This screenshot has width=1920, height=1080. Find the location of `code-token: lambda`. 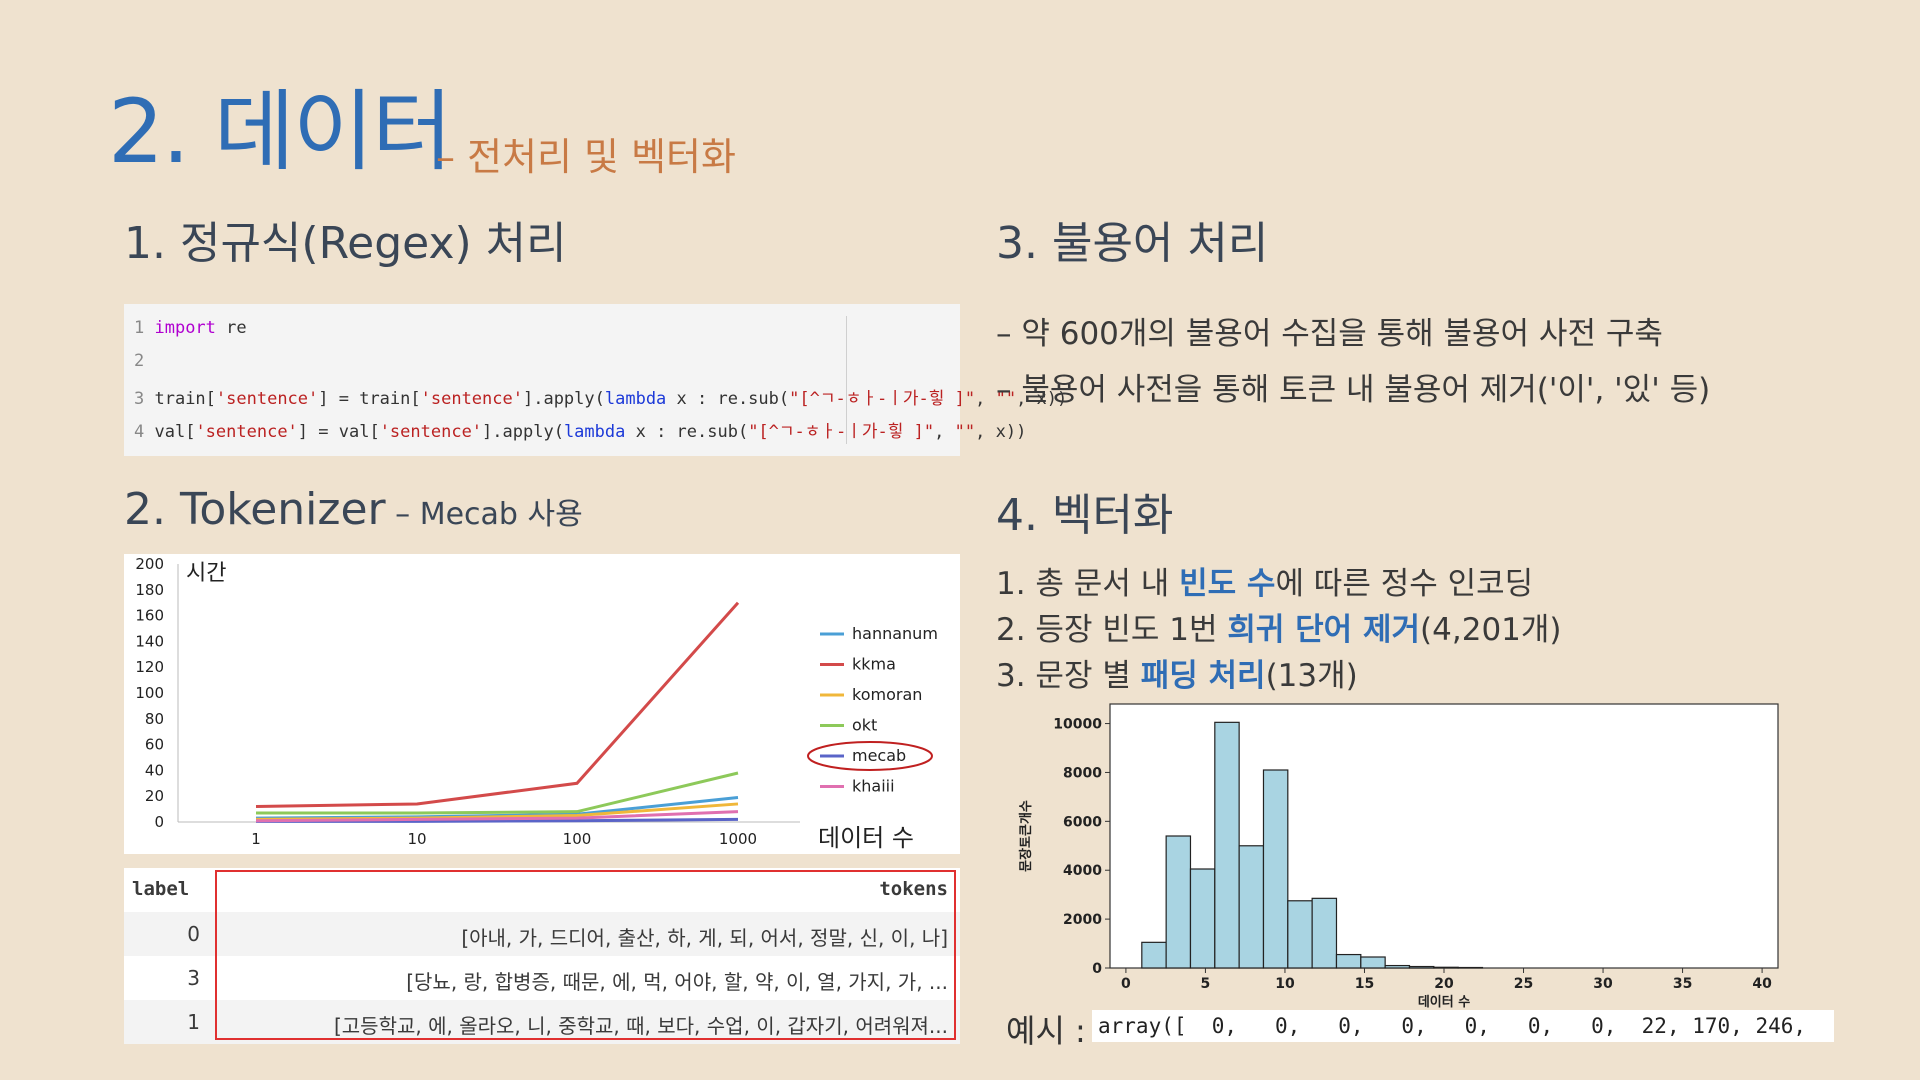

code-token: lambda is located at coordinates (594, 432).